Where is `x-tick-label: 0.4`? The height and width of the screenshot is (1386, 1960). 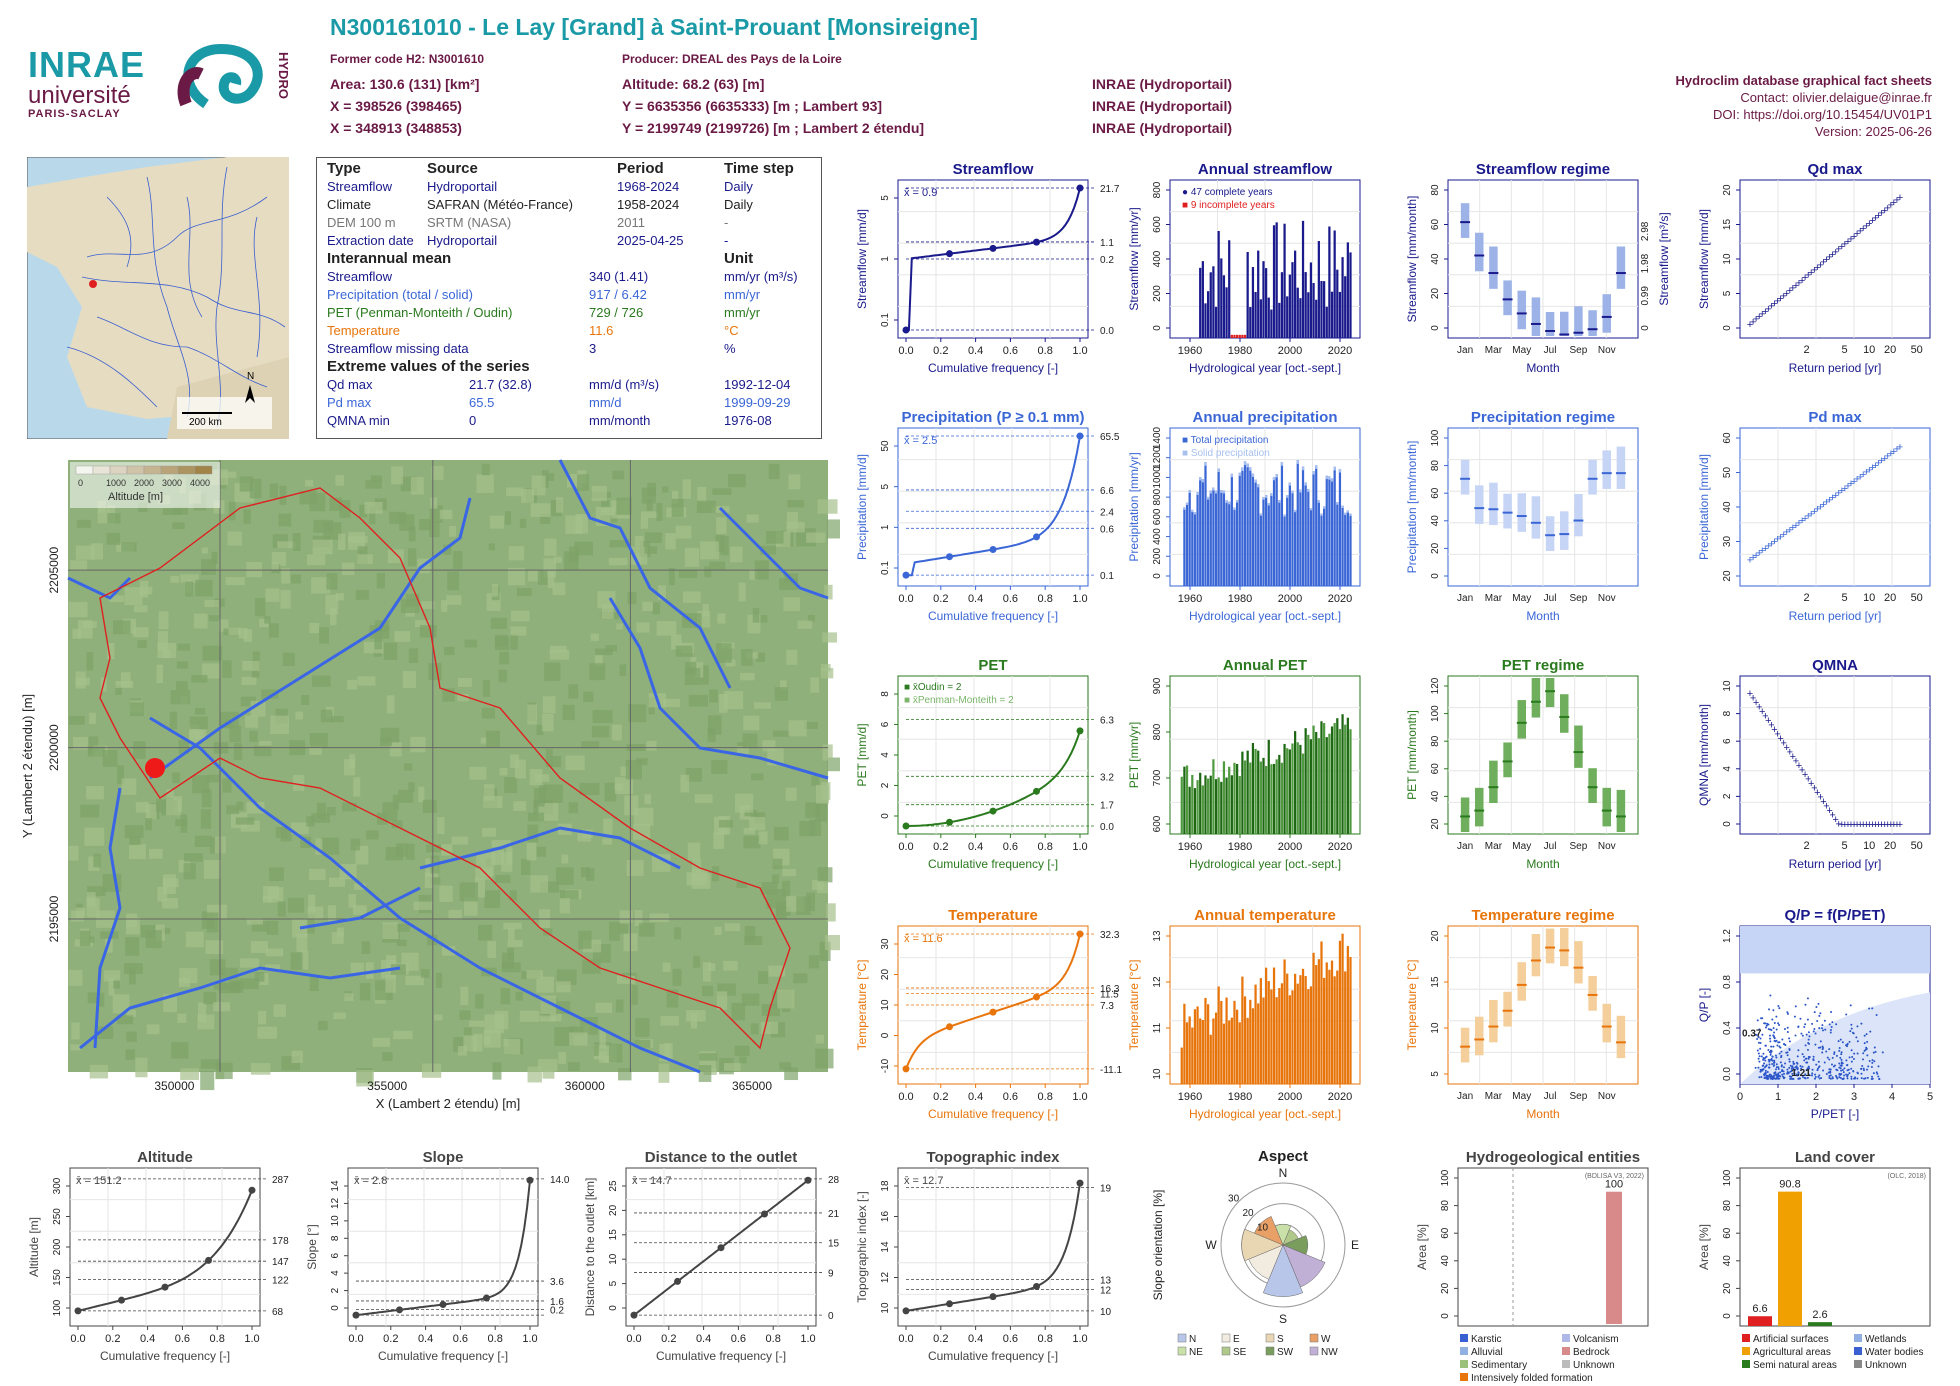
x-tick-label: 0.4 is located at coordinates (975, 1097).